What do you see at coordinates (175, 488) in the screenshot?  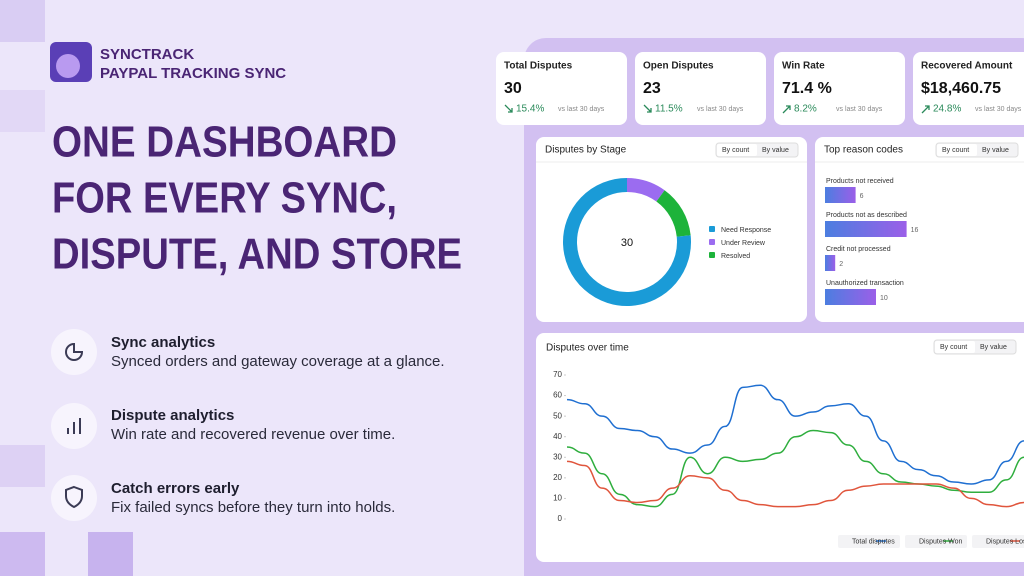 I see `feature-title: Catch errors early` at bounding box center [175, 488].